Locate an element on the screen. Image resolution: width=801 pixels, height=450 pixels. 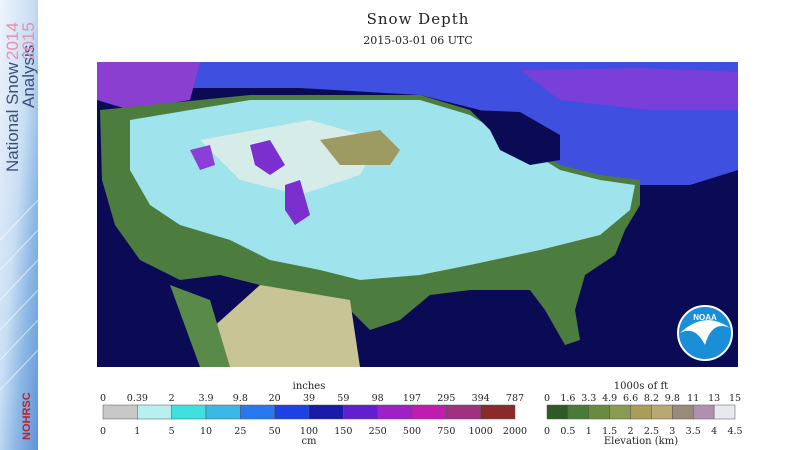
legend-tick-label: 98 is located at coordinates (378, 398).